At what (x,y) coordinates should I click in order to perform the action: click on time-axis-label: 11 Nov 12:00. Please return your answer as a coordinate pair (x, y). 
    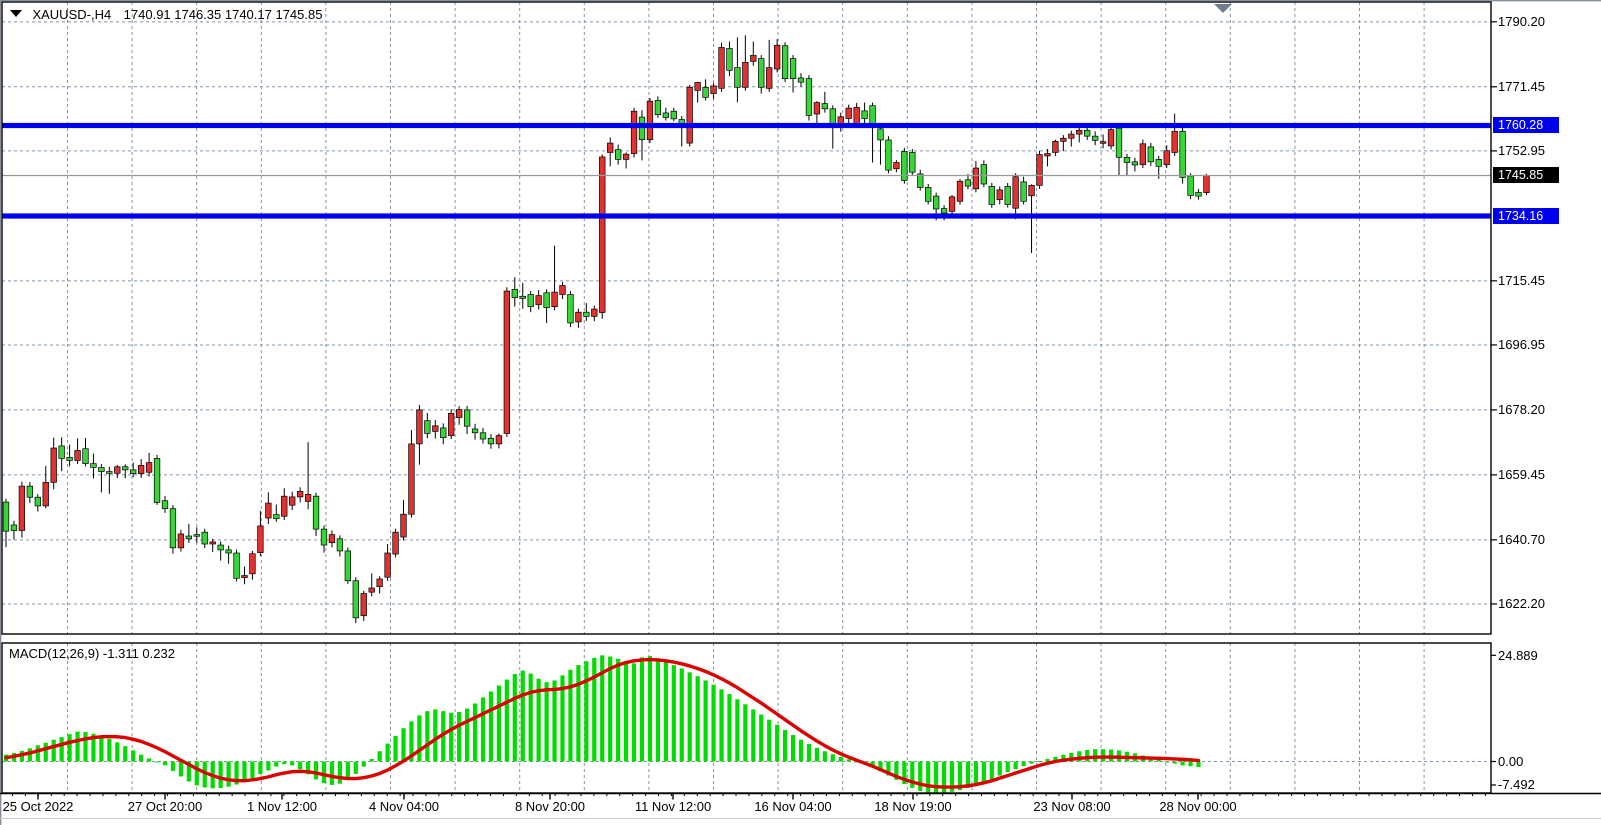
    Looking at the image, I should click on (673, 806).